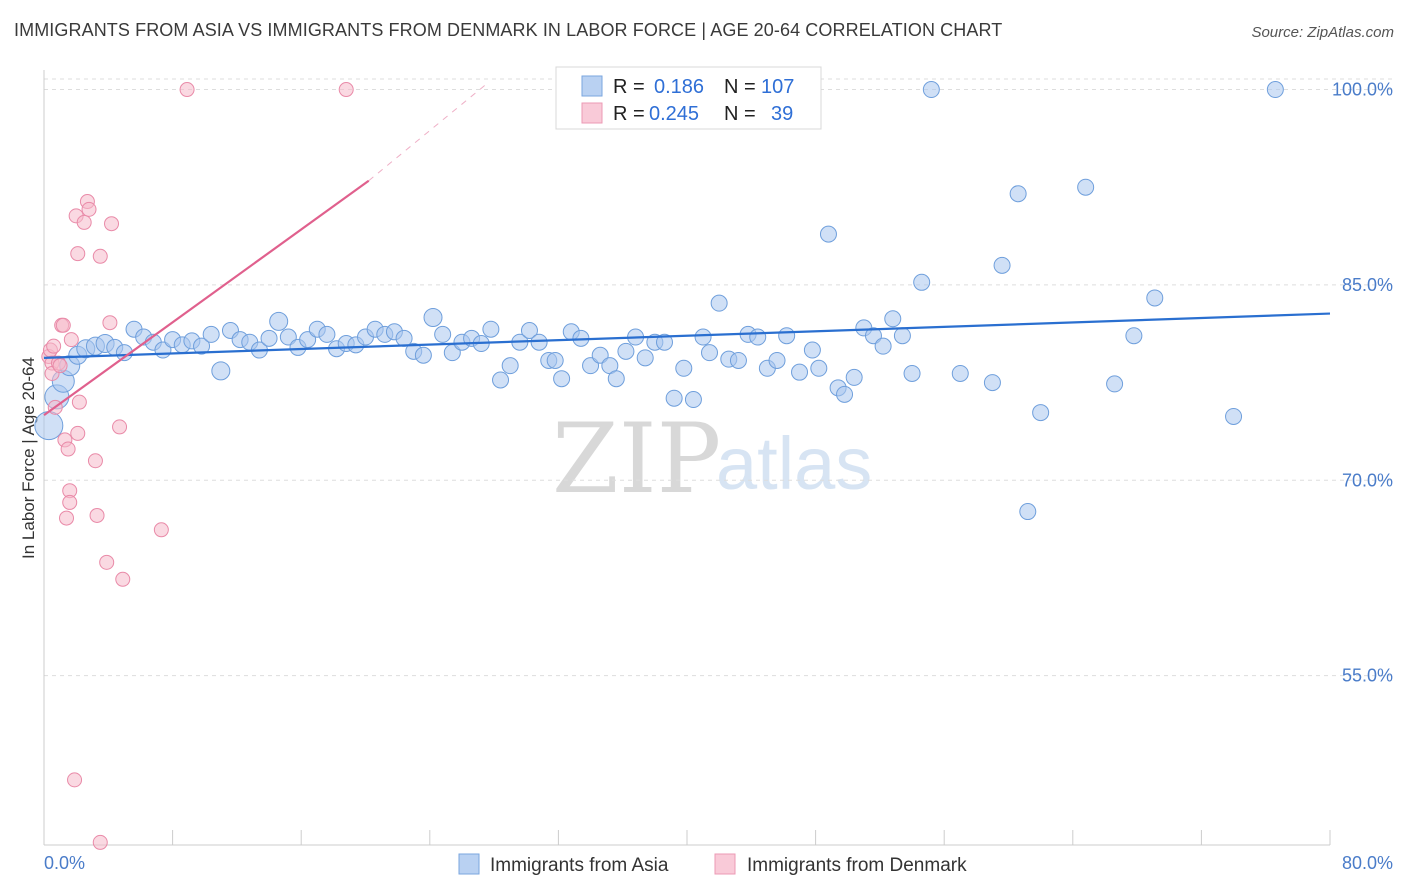 This screenshot has width=1406, height=892. Describe the element at coordinates (629, 114) in the screenshot. I see `legend-denmark-r-label: R =` at that location.